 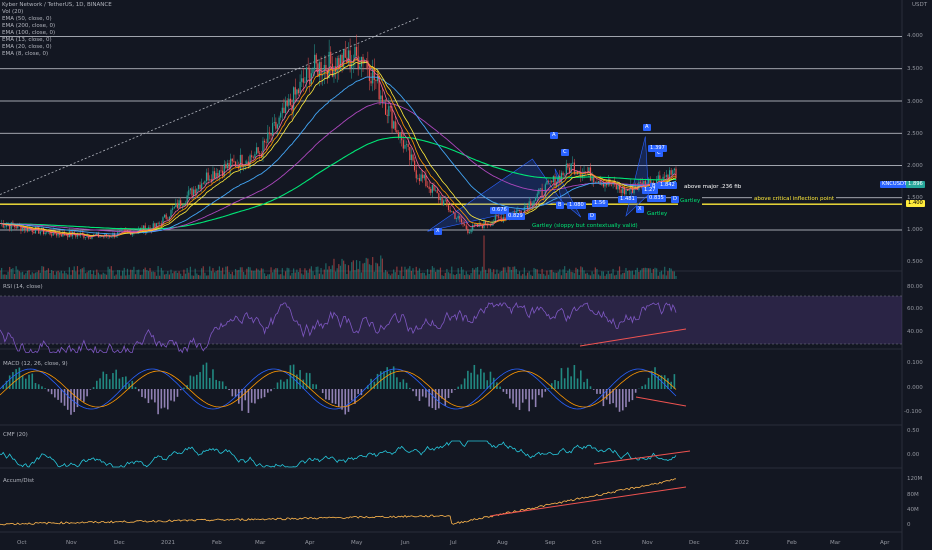 I want to click on pattern-point-a2: A, so click(x=647, y=127).